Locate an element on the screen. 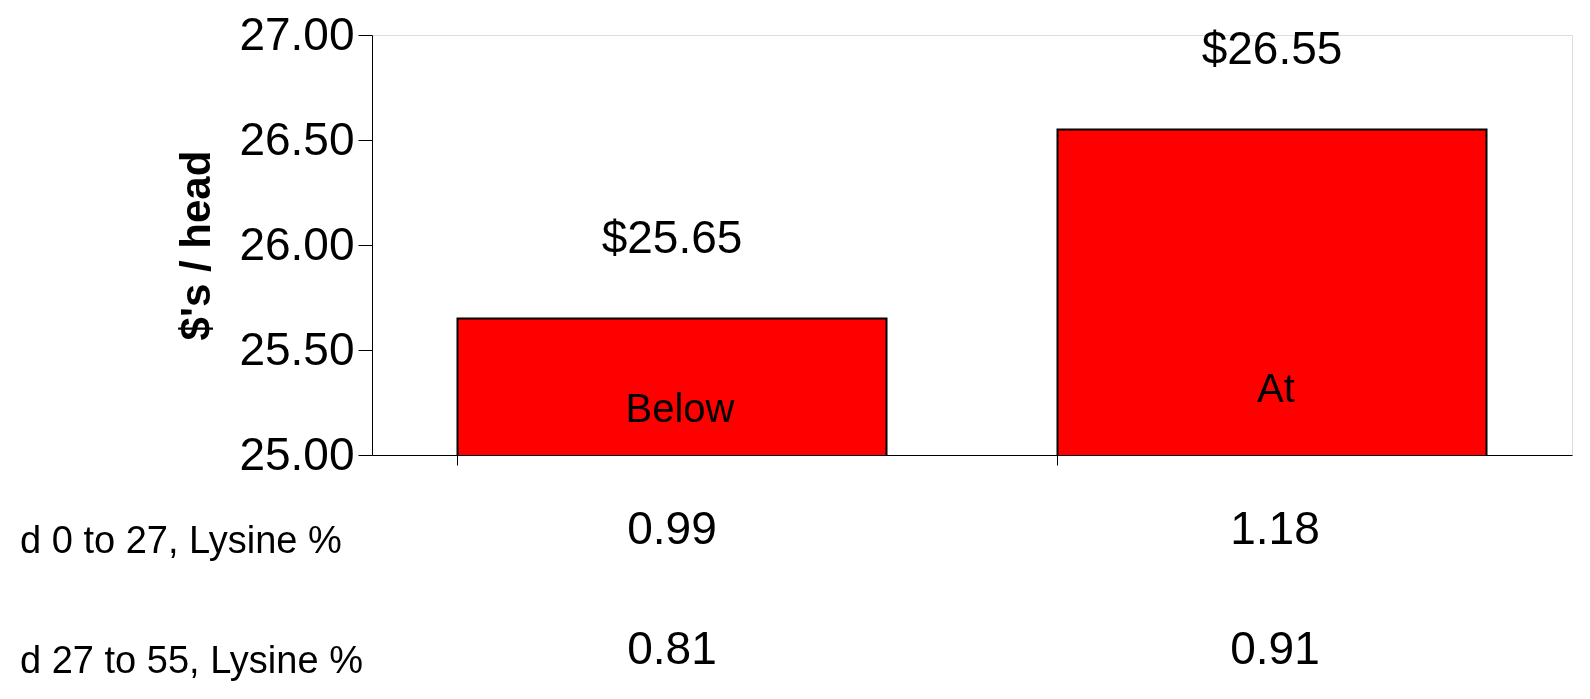 This screenshot has height=699, width=1590. annotation: Below is located at coordinates (680, 408).